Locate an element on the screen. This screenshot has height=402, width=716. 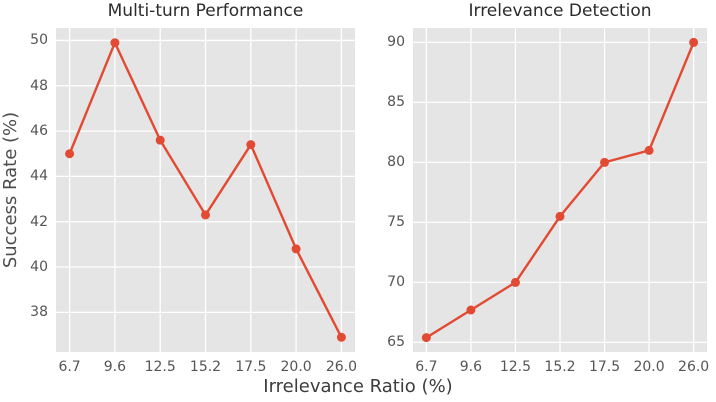
y-tick-label: 48 is located at coordinates (39, 85).